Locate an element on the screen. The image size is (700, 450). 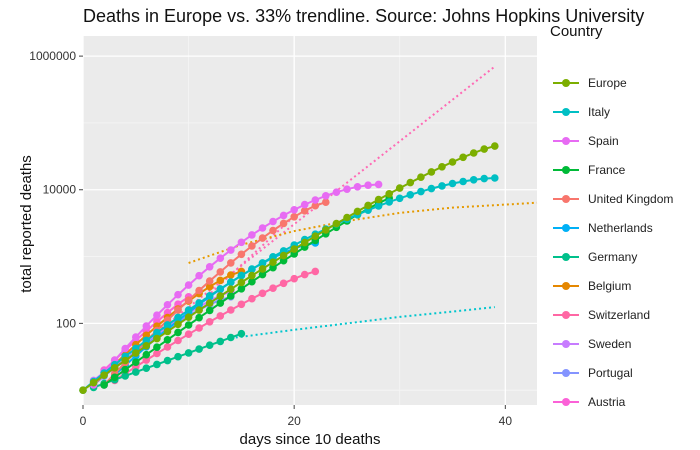
legend-item-spain: Spain is located at coordinates (586, 141).